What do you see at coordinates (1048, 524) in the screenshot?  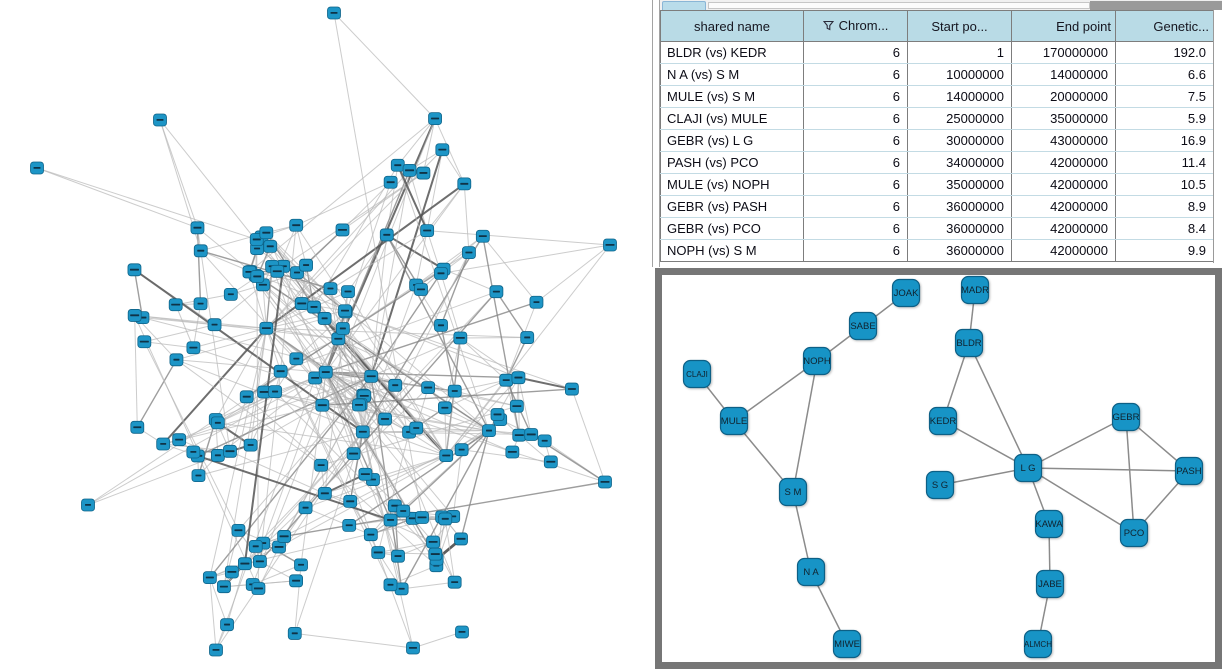 I see `subnetwork-node: KAWA` at bounding box center [1048, 524].